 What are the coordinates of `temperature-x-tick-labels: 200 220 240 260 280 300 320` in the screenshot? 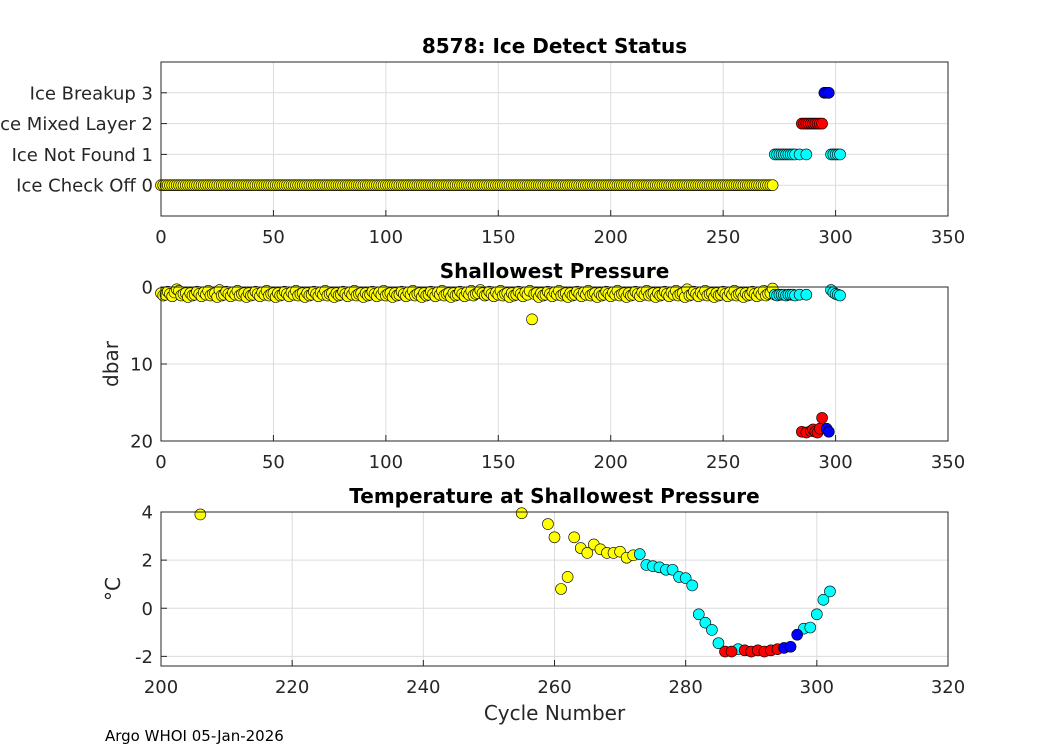 It's located at (554, 687).